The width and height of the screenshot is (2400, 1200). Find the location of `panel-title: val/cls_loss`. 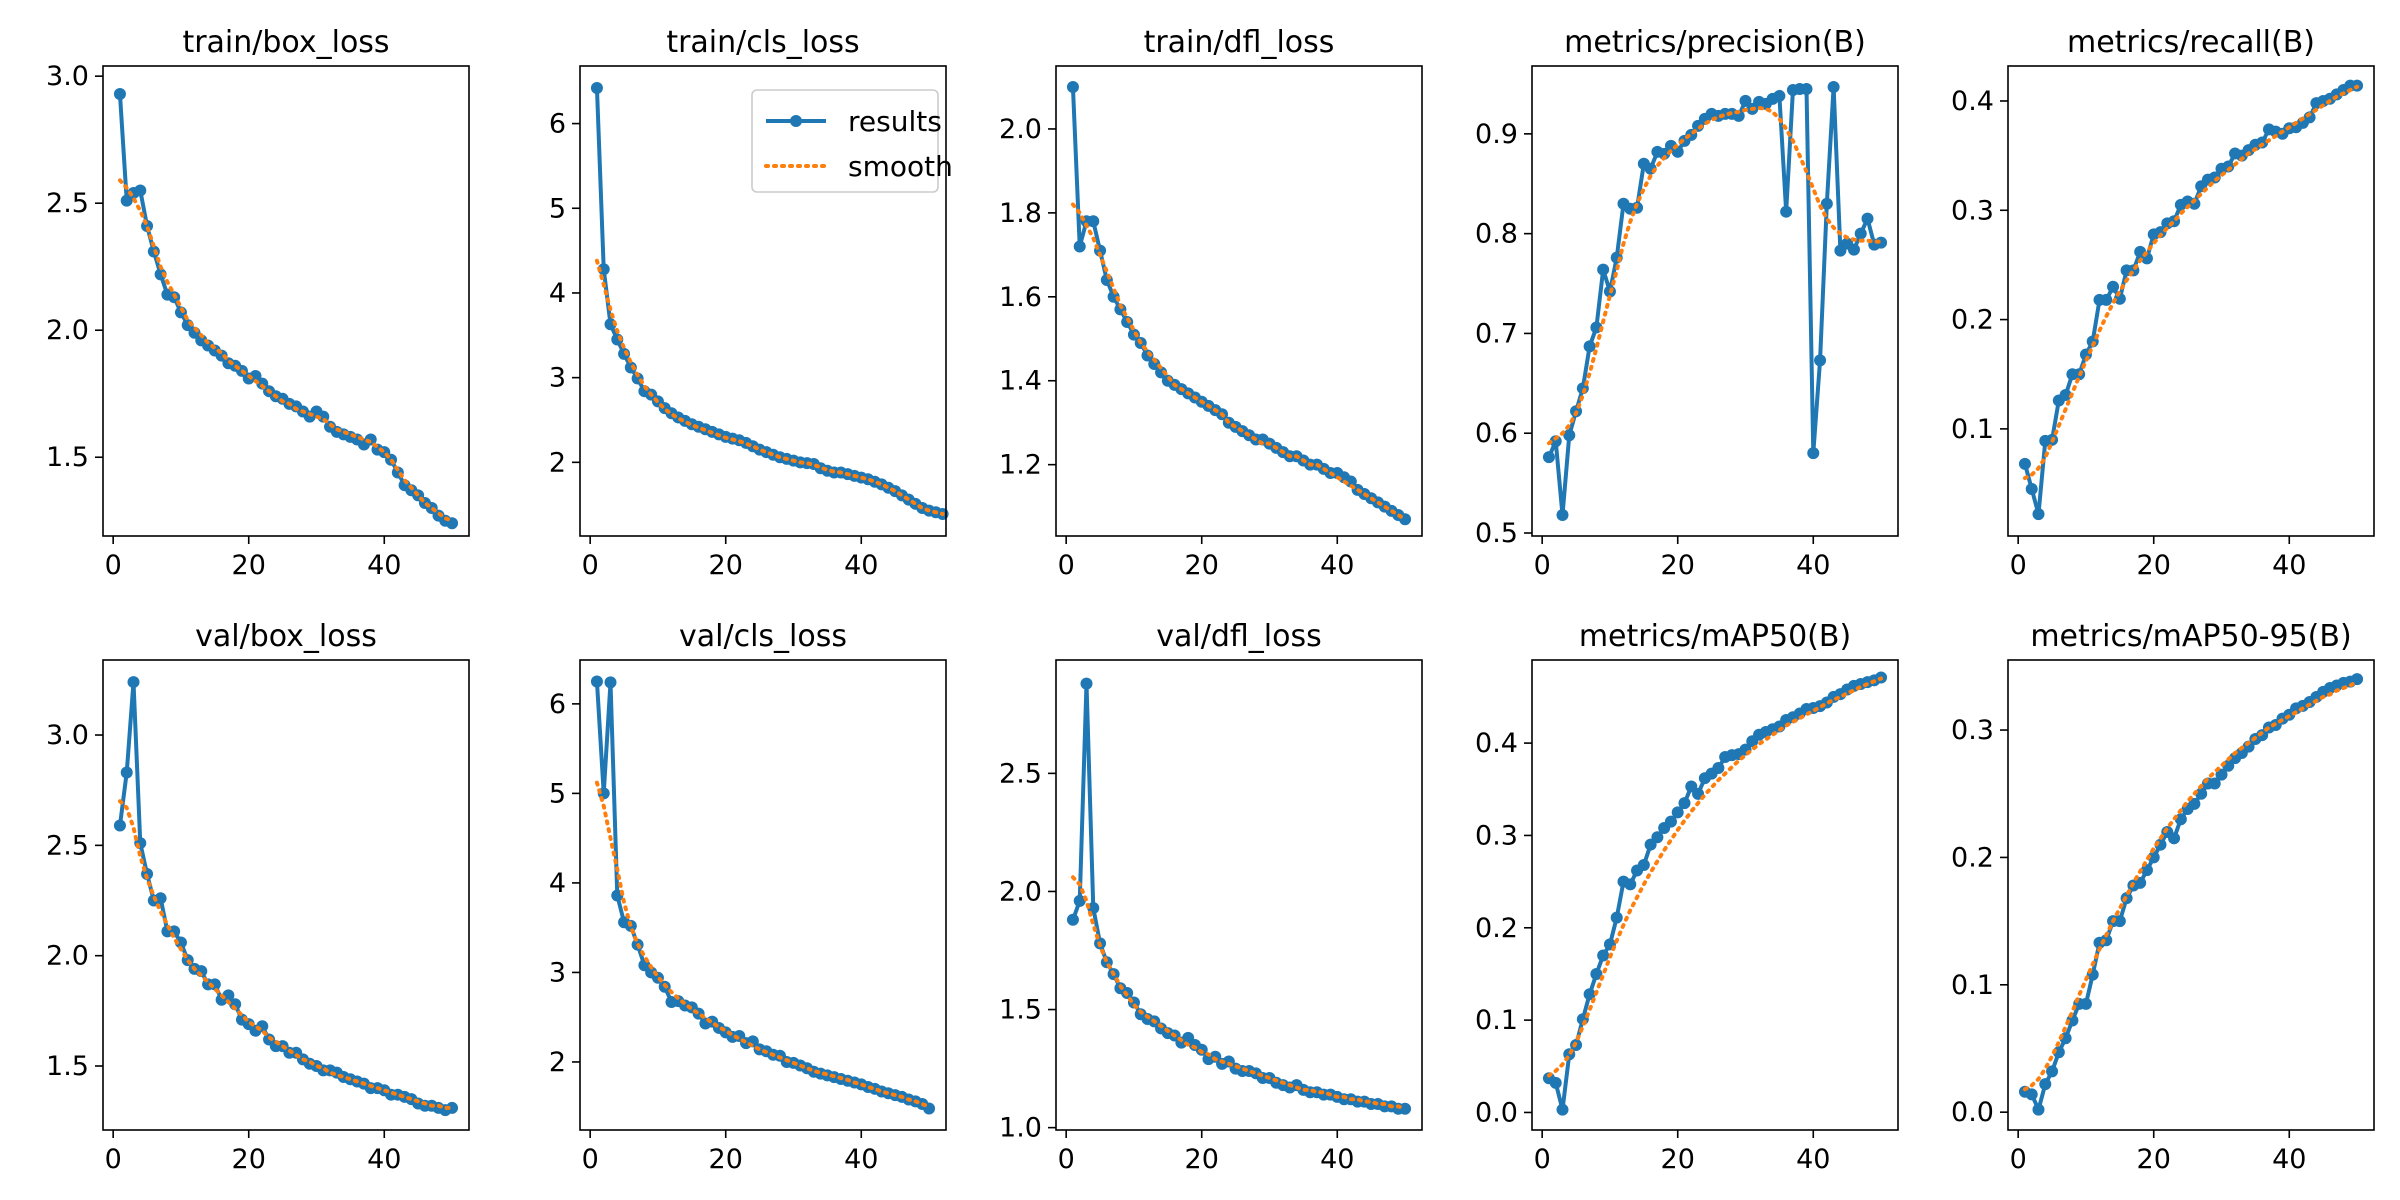

panel-title: val/cls_loss is located at coordinates (763, 636).